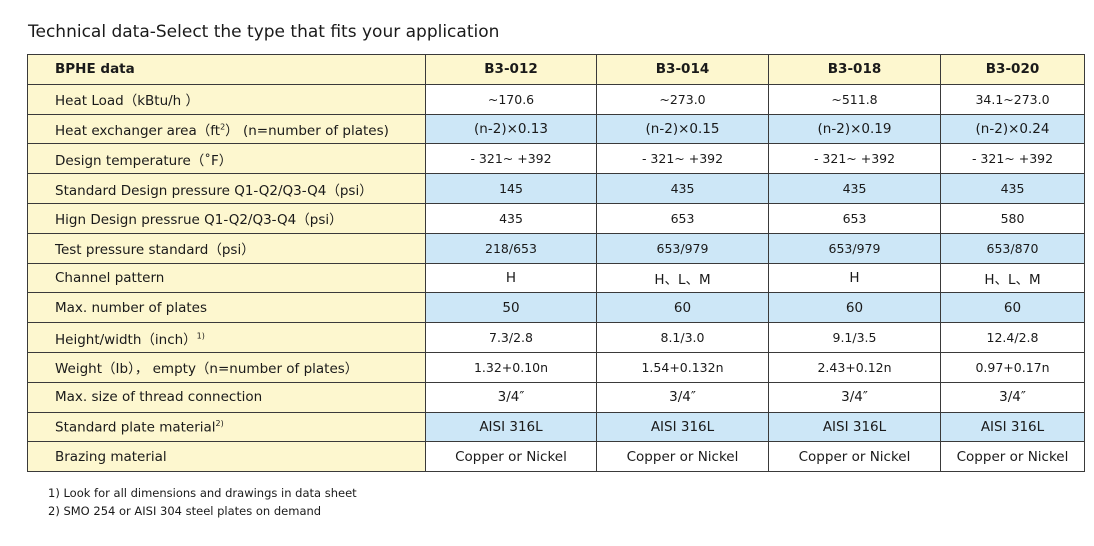 Image resolution: width=1094 pixels, height=546 pixels. What do you see at coordinates (854, 337) in the screenshot?
I see `value-cell: 9.1/3.5` at bounding box center [854, 337].